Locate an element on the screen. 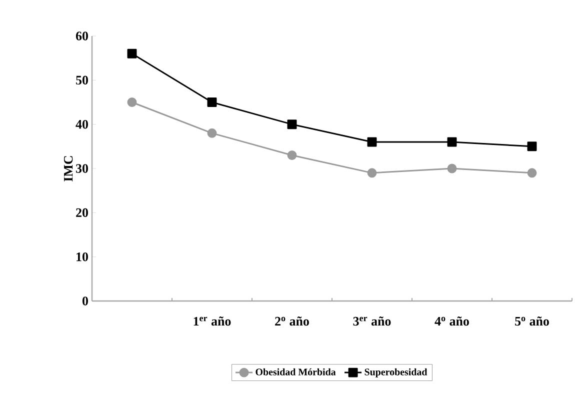 This screenshot has height=402, width=575. x-tick-label: 5$^{o}$ año is located at coordinates (532, 321).